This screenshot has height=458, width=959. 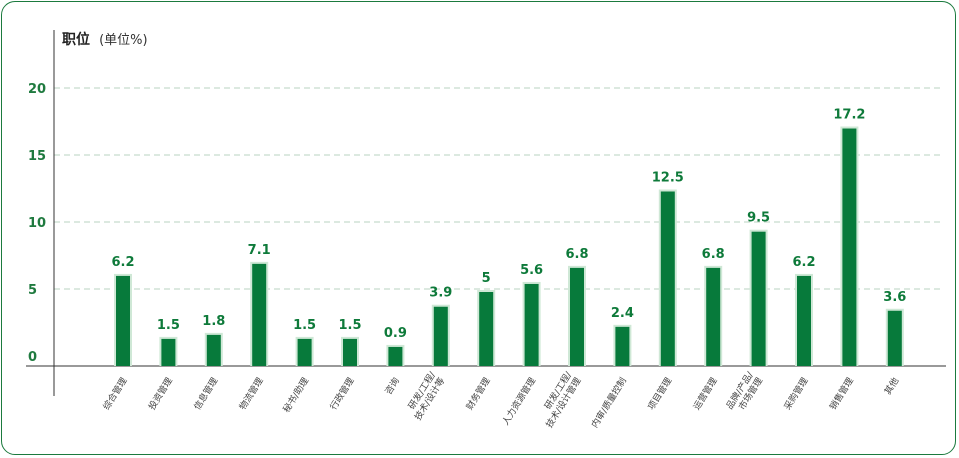 I want to click on chart-title-text: 职位, so click(x=76, y=39).